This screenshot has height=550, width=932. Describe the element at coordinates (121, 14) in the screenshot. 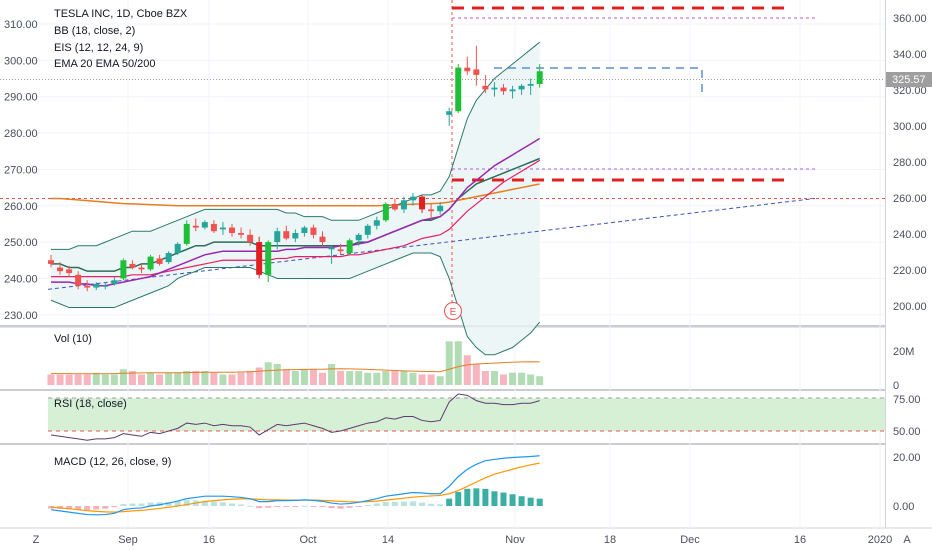

I see `legend-symbol: TESLA INC, 1D, Cboe BZX` at that location.